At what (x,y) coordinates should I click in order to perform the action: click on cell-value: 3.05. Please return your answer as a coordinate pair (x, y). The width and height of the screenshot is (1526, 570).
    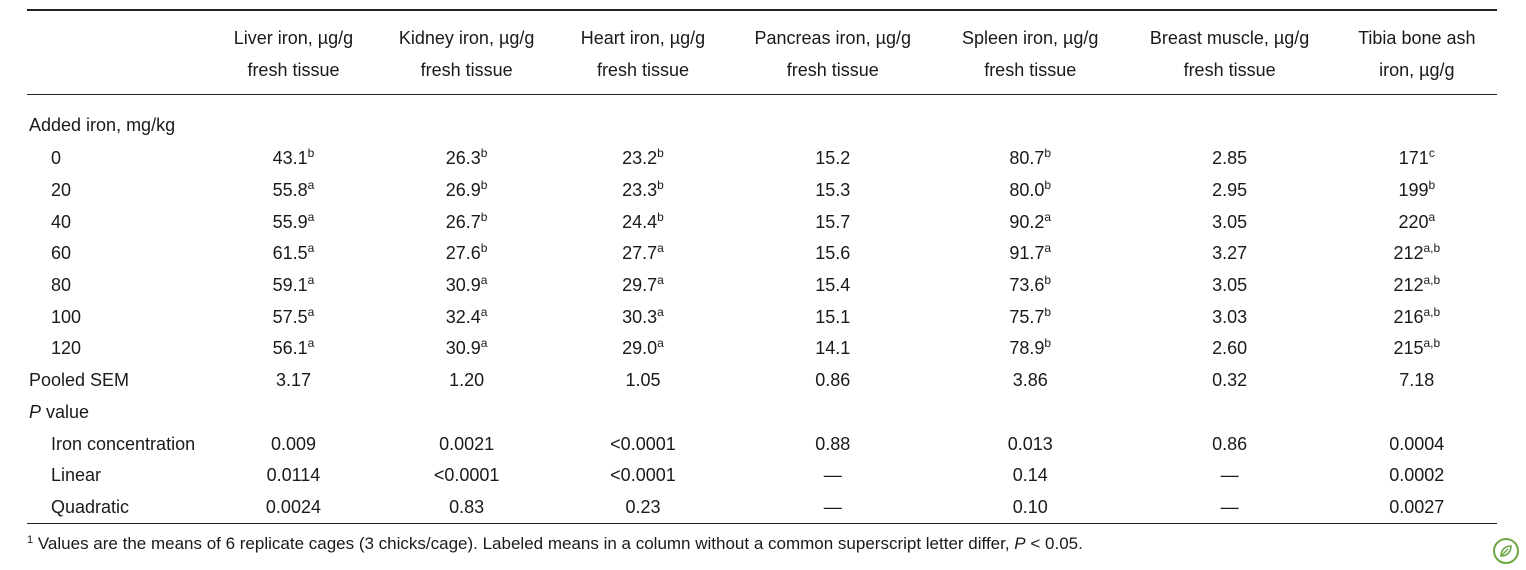
    Looking at the image, I should click on (1230, 221).